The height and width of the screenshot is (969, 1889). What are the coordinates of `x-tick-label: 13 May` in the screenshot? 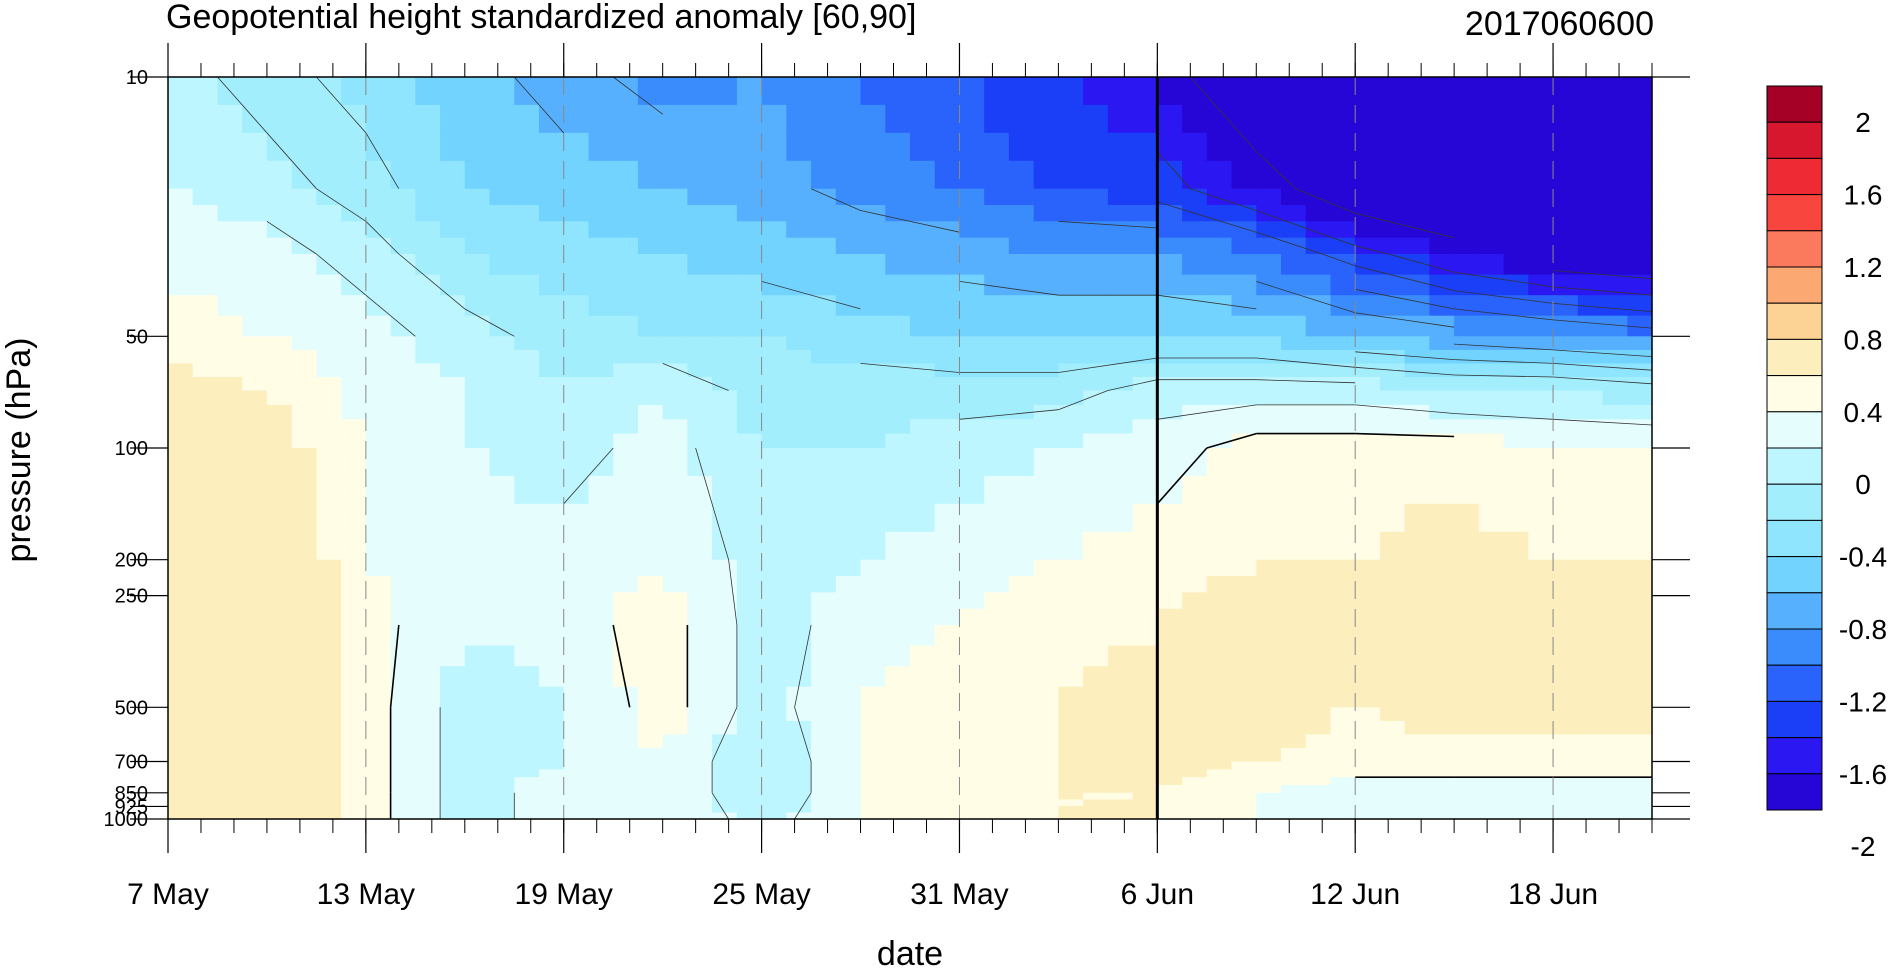 It's located at (366, 894).